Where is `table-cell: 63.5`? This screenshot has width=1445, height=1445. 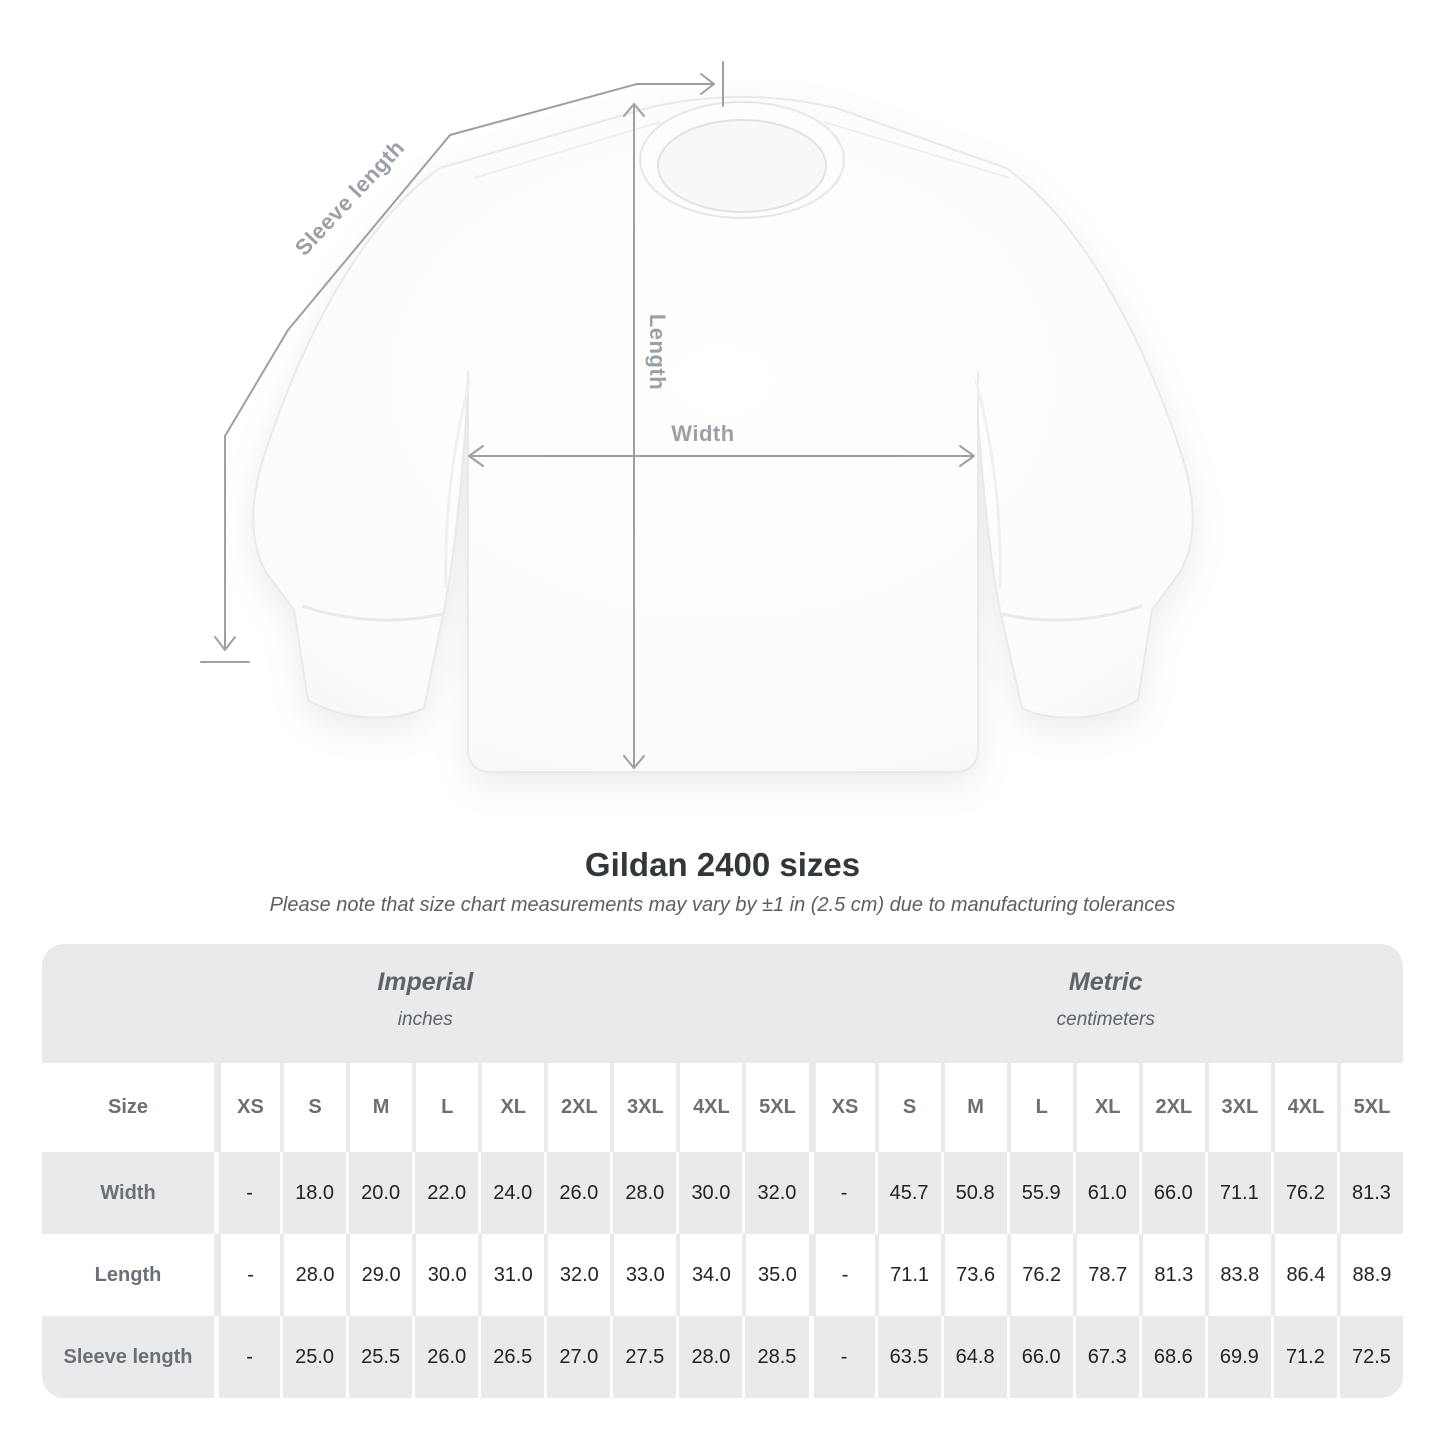
table-cell: 63.5 is located at coordinates (907, 1357).